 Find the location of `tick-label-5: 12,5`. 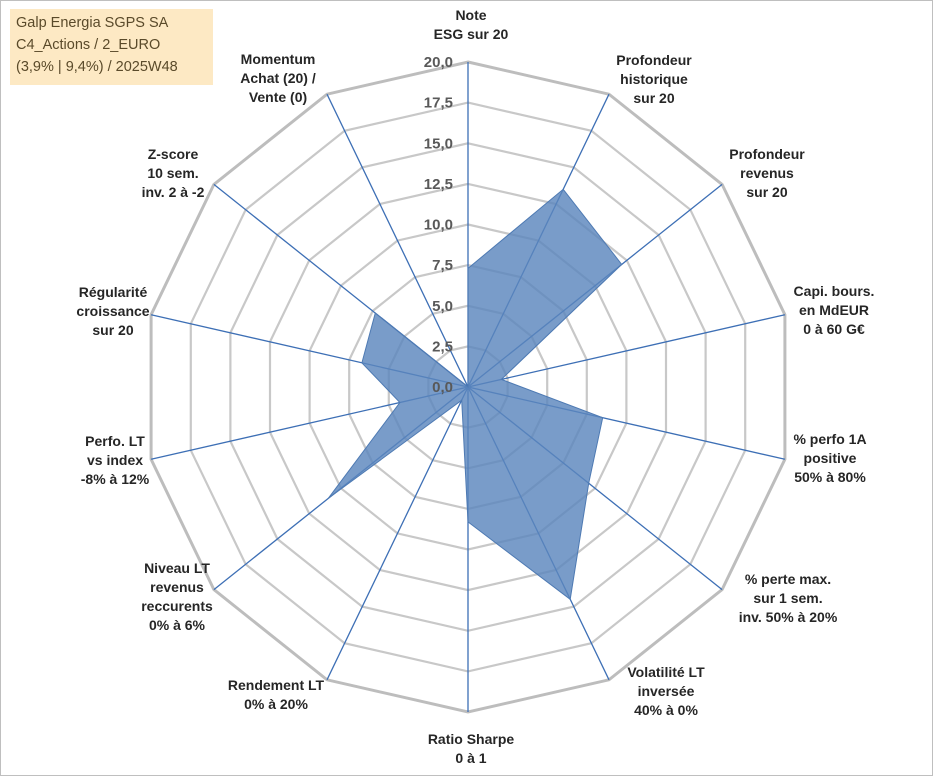

tick-label-5: 12,5 is located at coordinates (438, 184).